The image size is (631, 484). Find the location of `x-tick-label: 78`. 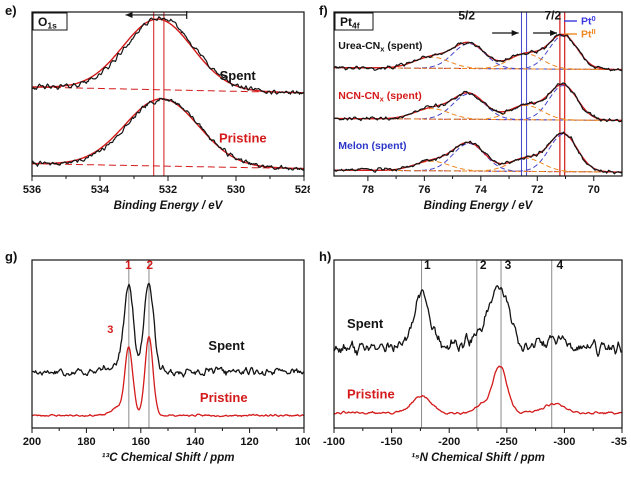

x-tick-label: 78 is located at coordinates (368, 190).